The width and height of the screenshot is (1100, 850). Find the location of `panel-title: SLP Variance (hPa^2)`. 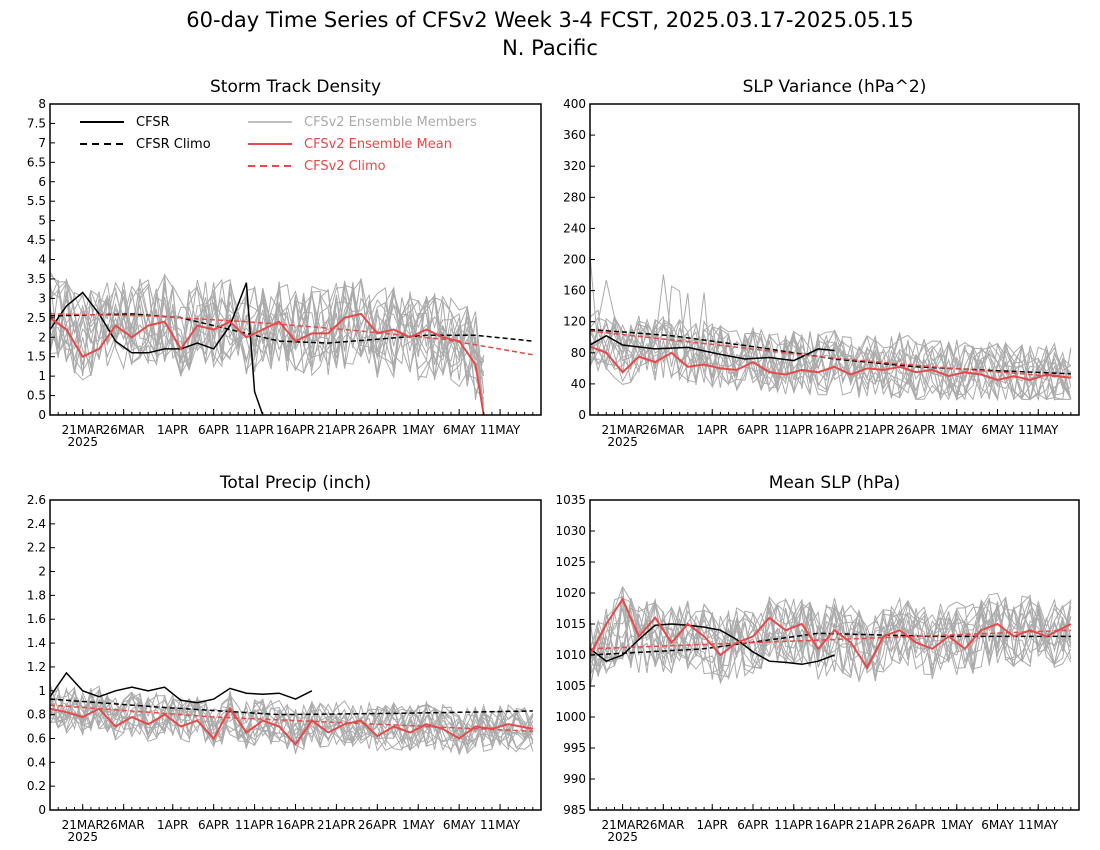

panel-title: SLP Variance (hPa^2) is located at coordinates (835, 87).